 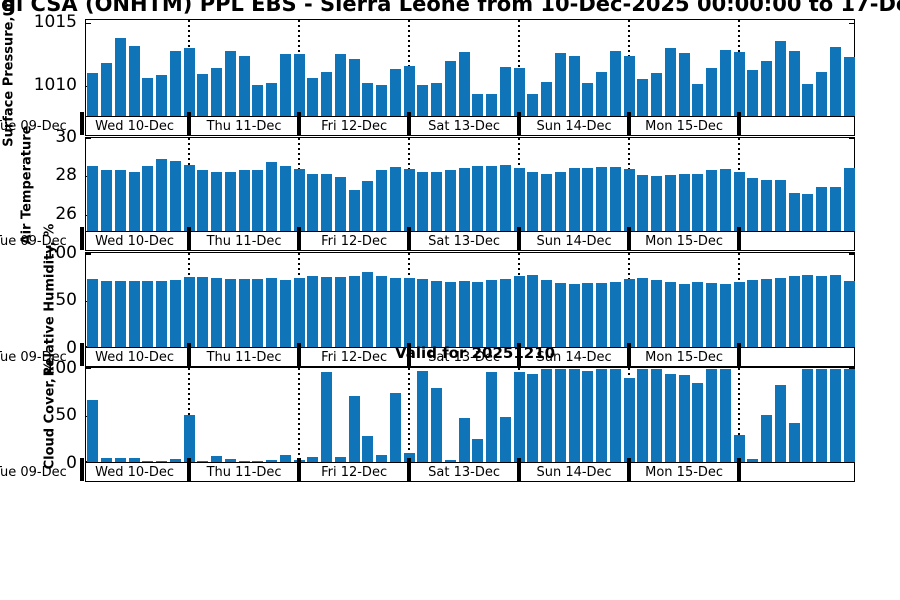 What do you see at coordinates (851, 23) in the screenshot?
I see `y-tick-mark` at bounding box center [851, 23].